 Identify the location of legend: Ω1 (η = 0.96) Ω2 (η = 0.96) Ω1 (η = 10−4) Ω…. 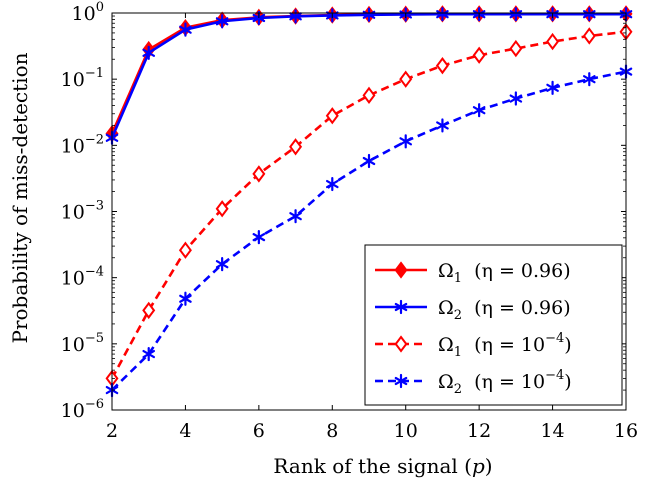
(493, 325).